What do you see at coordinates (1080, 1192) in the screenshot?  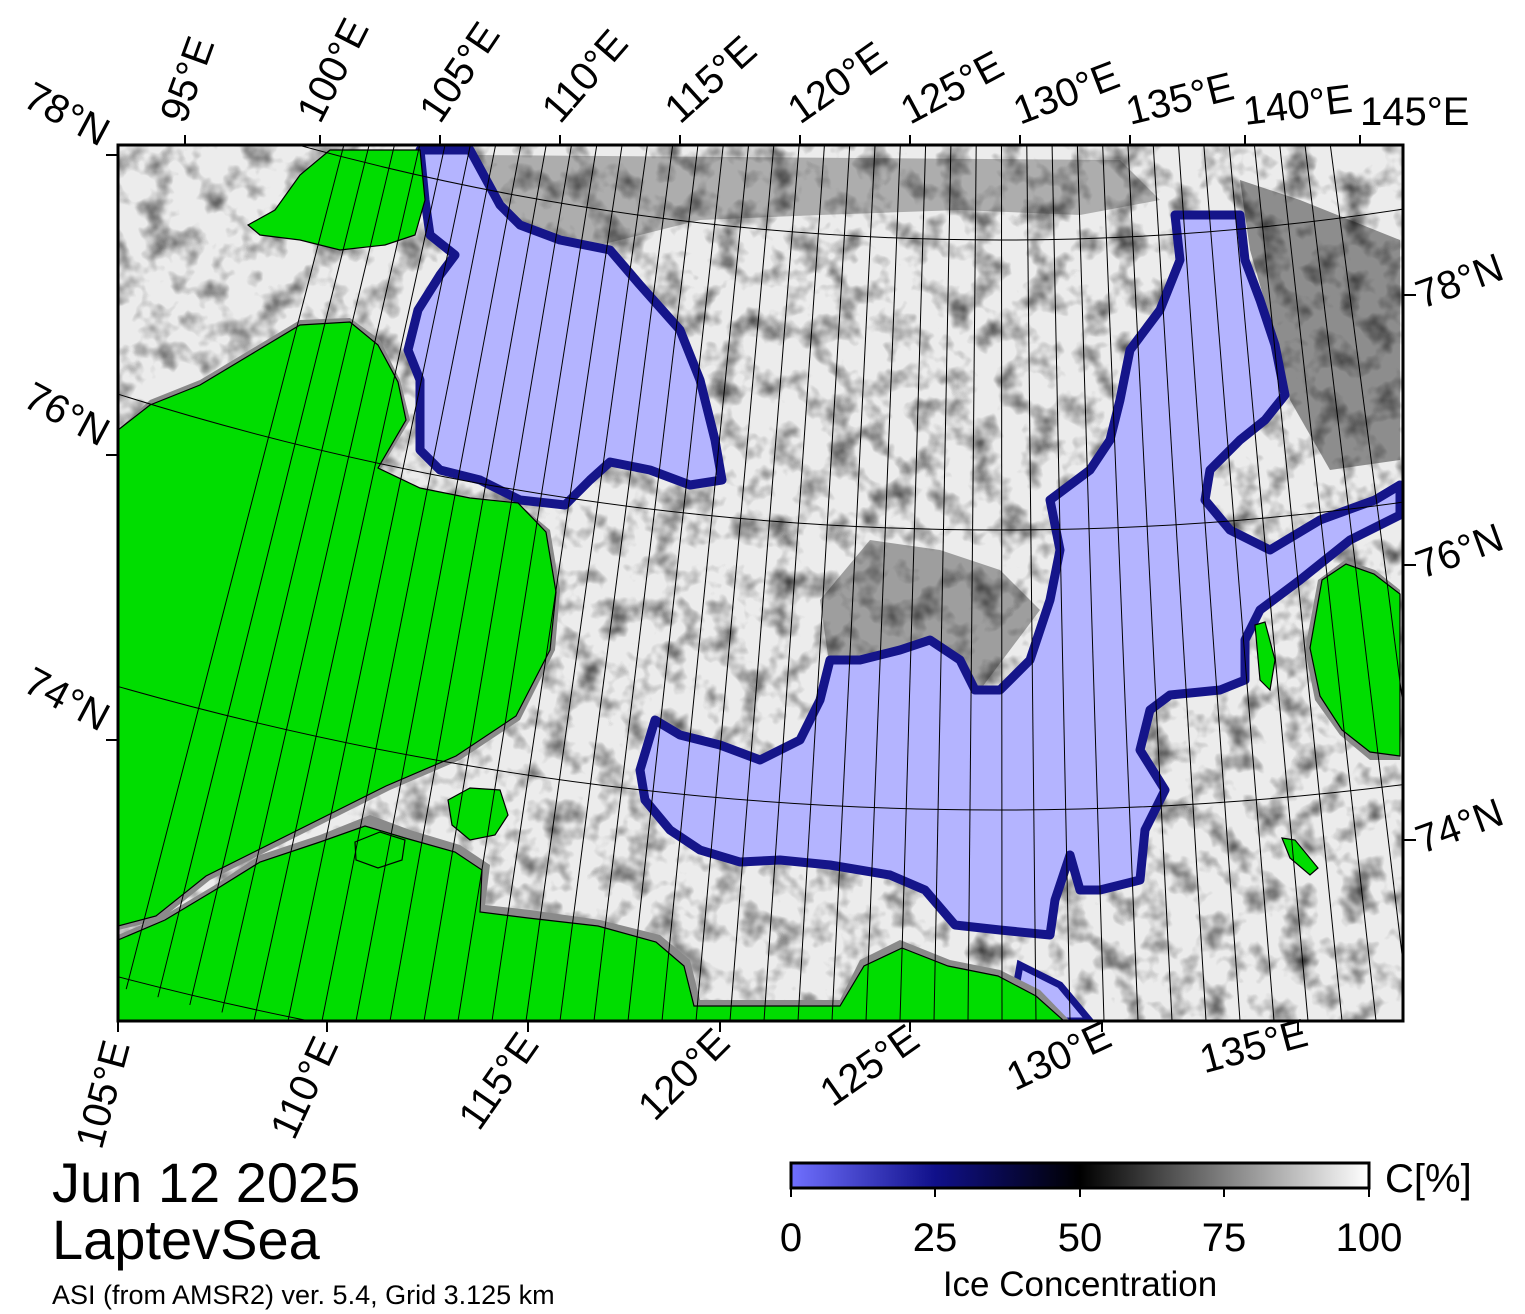 I see `colorbar-ticks` at bounding box center [1080, 1192].